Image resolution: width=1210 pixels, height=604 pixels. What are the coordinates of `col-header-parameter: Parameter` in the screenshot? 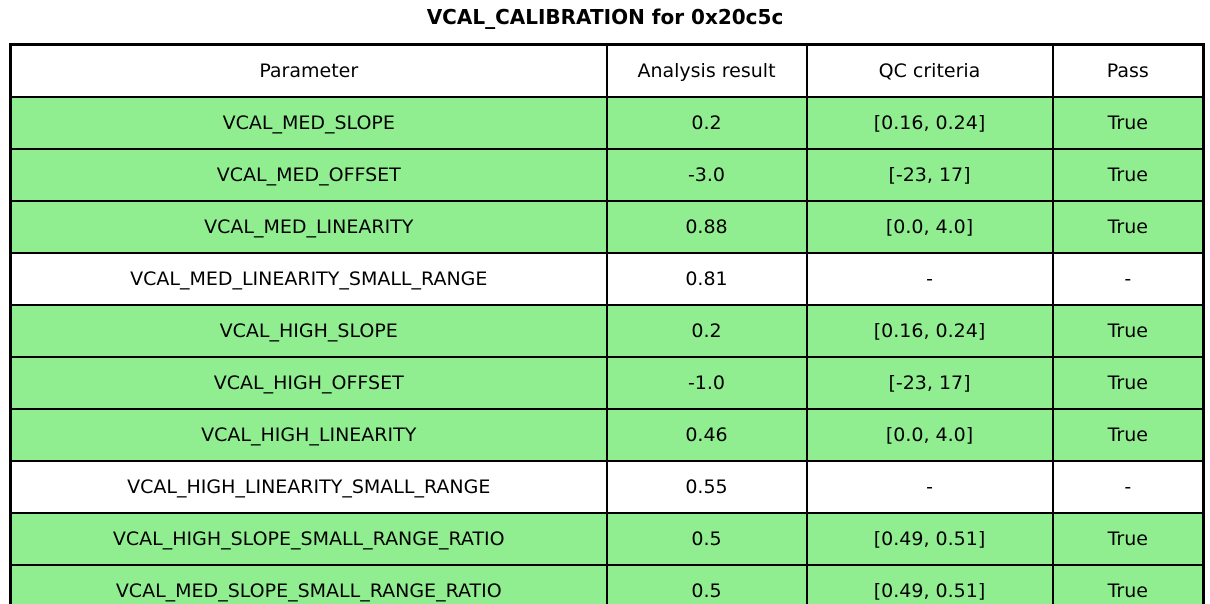 It's located at (308, 70).